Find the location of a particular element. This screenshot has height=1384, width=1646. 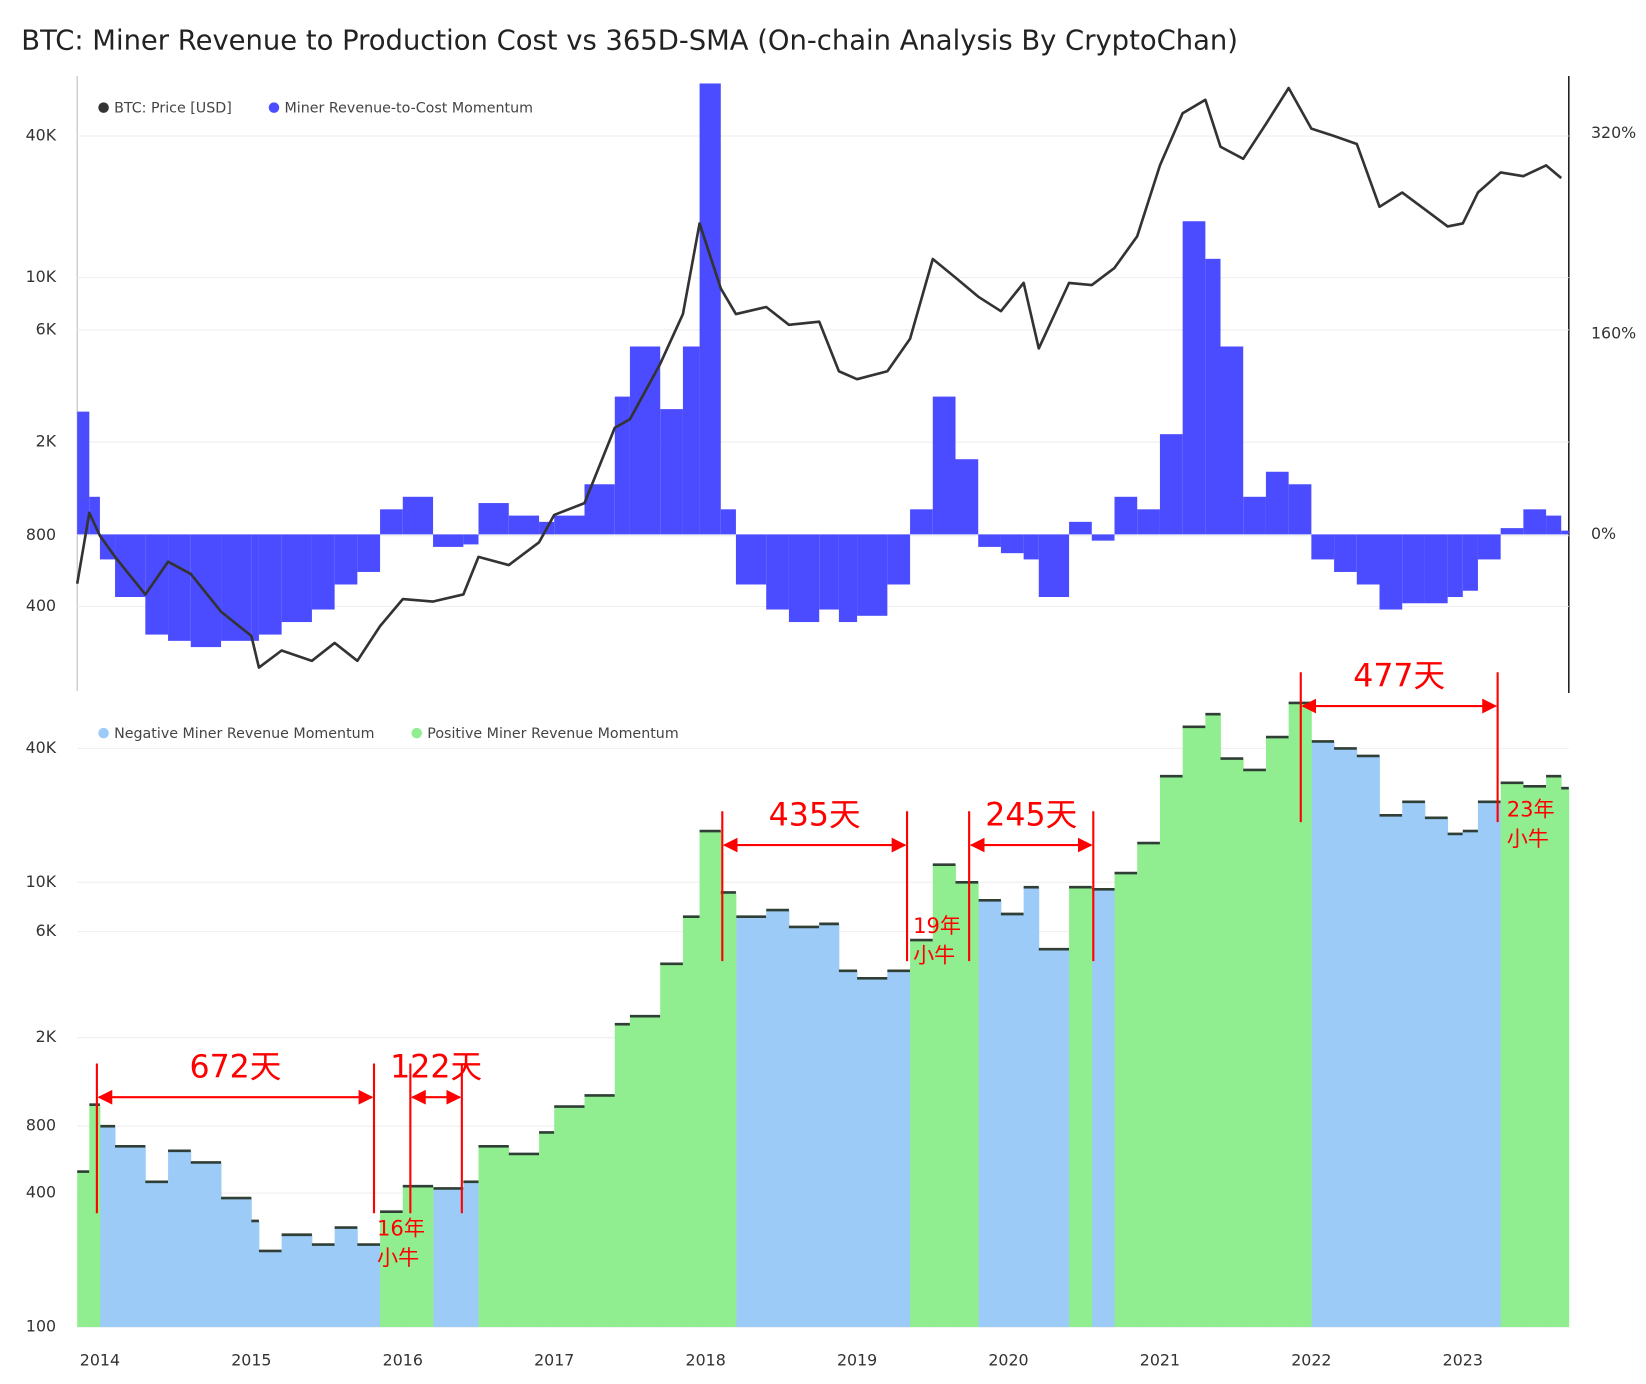

x-tick-label: 2021 is located at coordinates (1160, 1359).